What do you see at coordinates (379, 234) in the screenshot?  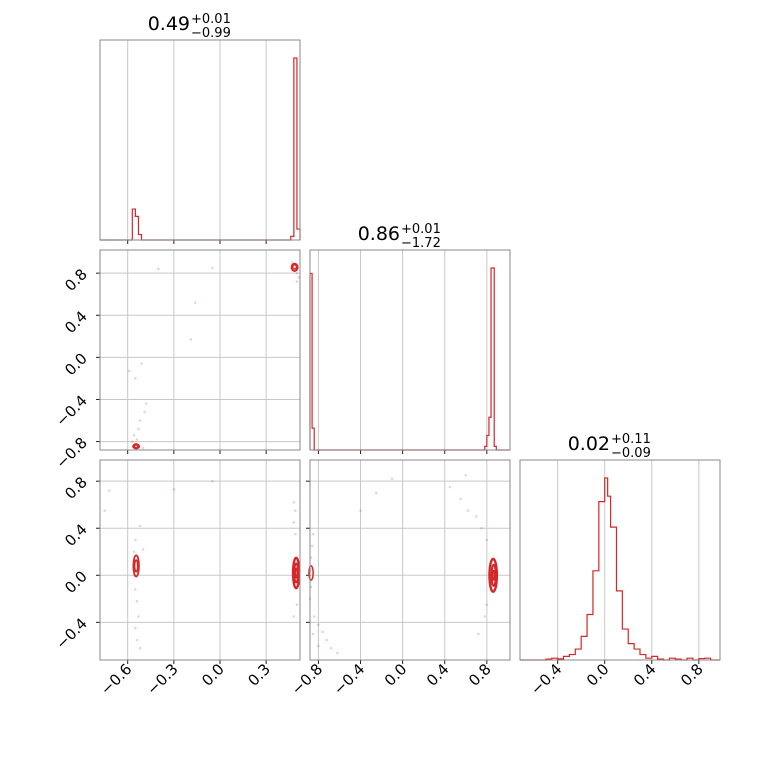 I see `title-median-1: 0.86` at bounding box center [379, 234].